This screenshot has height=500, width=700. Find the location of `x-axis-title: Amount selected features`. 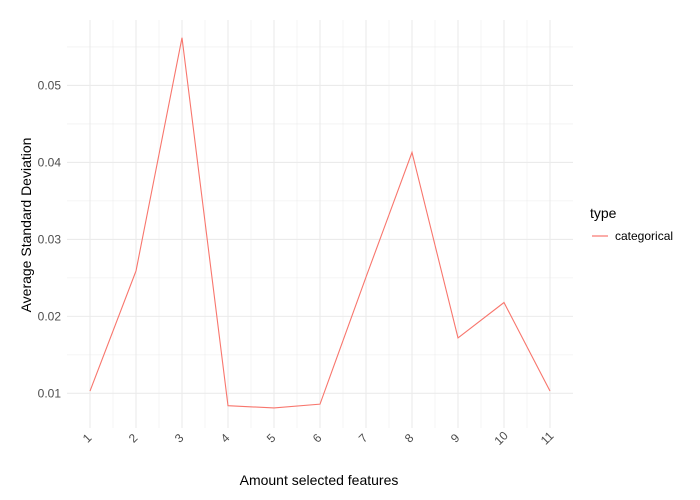

x-axis-title: Amount selected features is located at coordinates (319, 480).